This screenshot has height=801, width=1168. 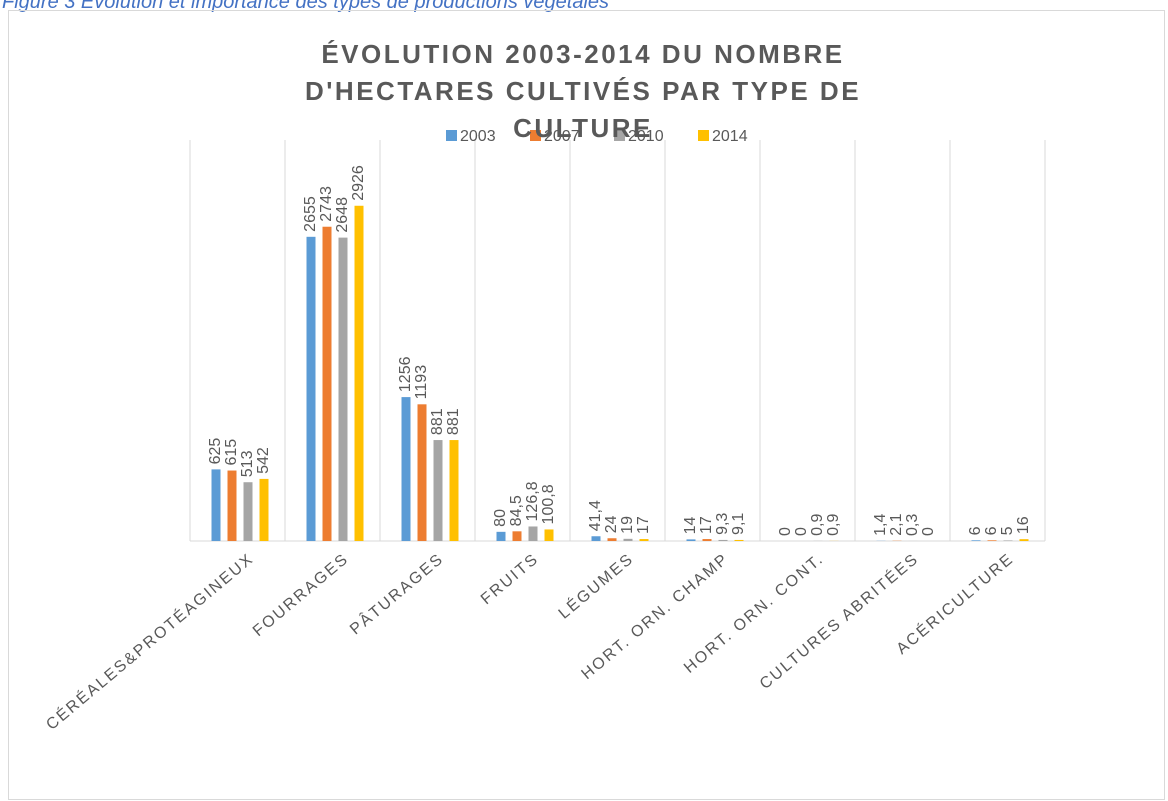 I want to click on value-label: 100,8, so click(x=548, y=504).